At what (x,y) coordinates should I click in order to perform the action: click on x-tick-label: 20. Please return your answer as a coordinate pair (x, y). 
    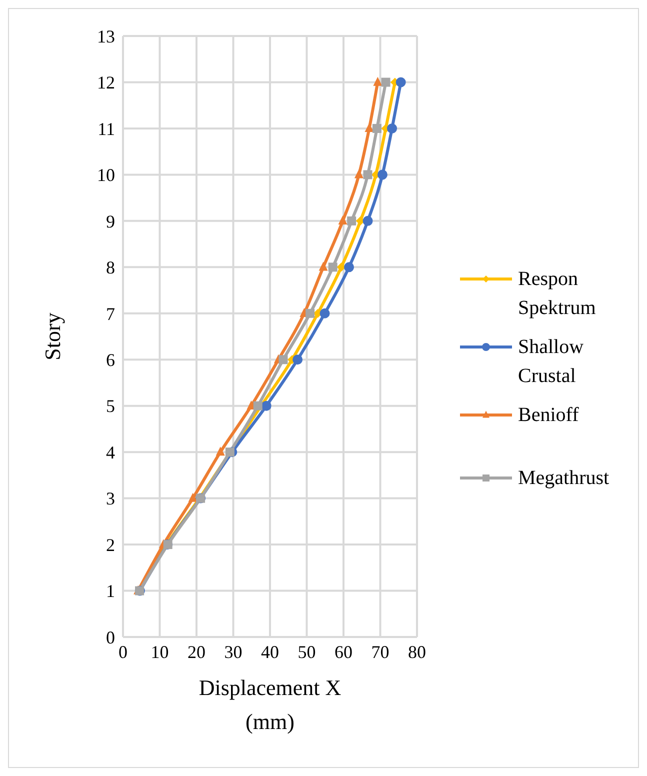
    Looking at the image, I should click on (197, 652).